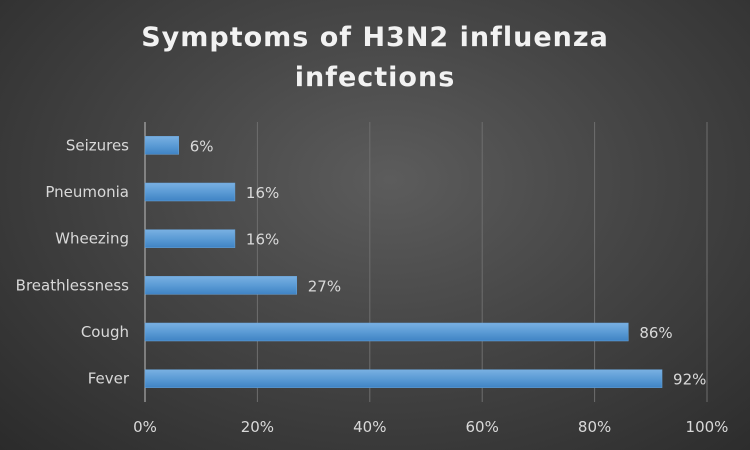 The image size is (750, 450). What do you see at coordinates (369, 427) in the screenshot?
I see `x-tick-label: 40%` at bounding box center [369, 427].